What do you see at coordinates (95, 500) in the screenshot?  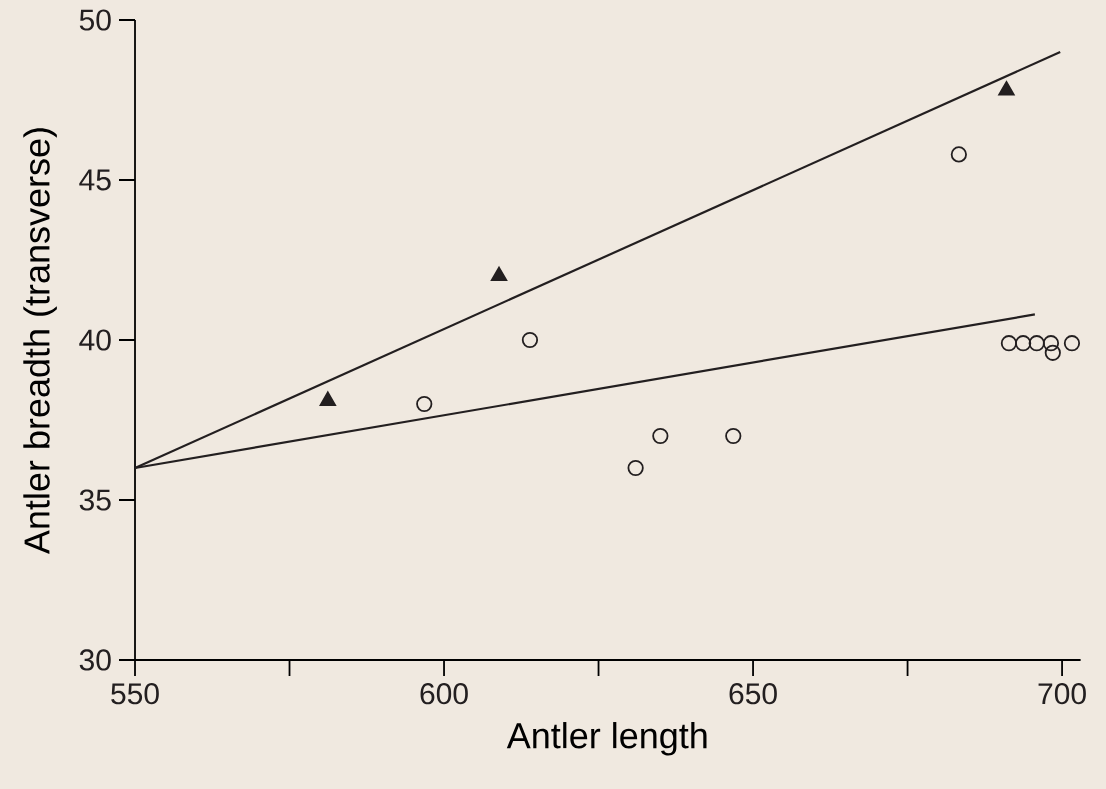 I see `y-tick-label: 35` at bounding box center [95, 500].